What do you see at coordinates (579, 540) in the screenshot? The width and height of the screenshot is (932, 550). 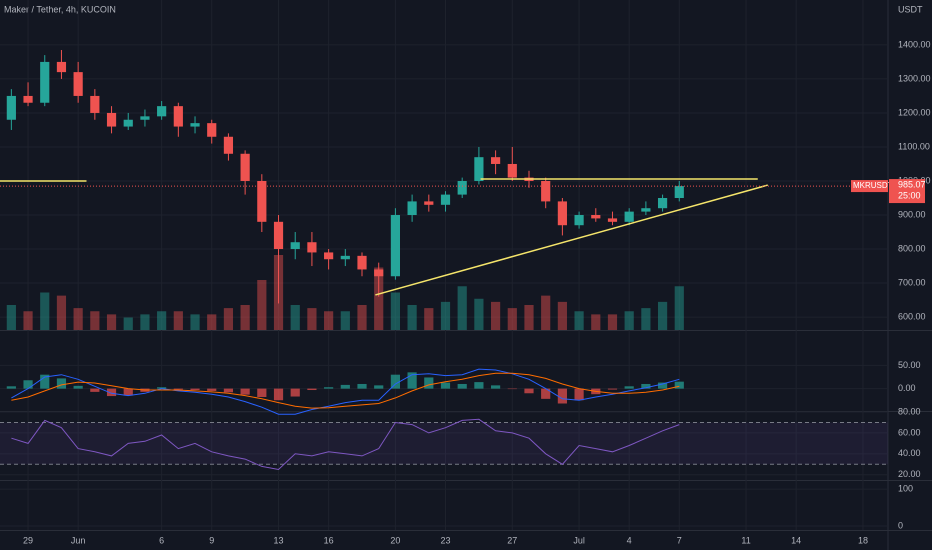 I see `x-tick-label: Jul` at bounding box center [579, 540].